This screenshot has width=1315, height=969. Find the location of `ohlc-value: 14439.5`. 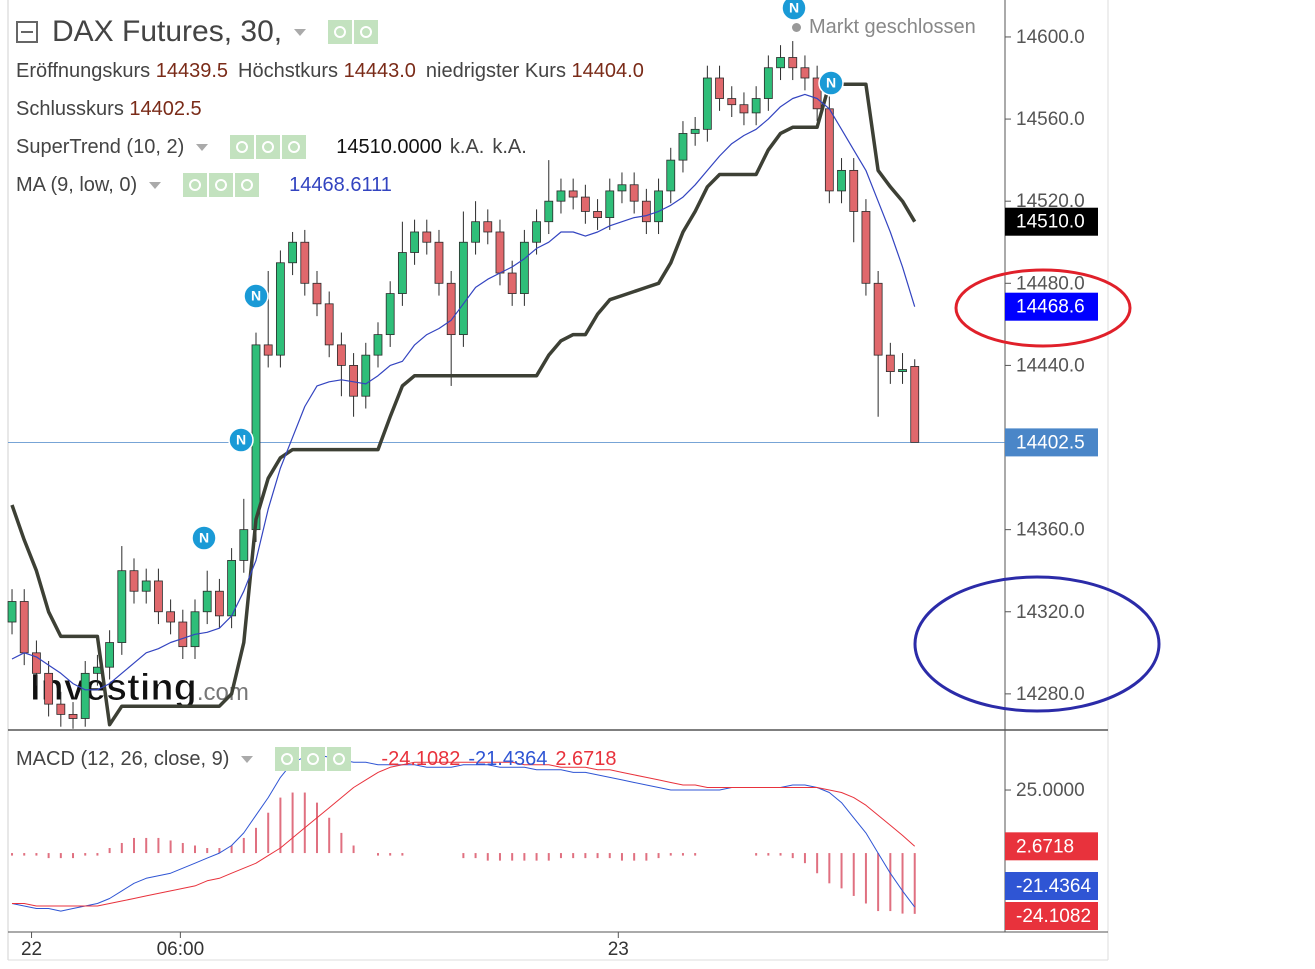

ohlc-value: 14439.5 is located at coordinates (192, 71).